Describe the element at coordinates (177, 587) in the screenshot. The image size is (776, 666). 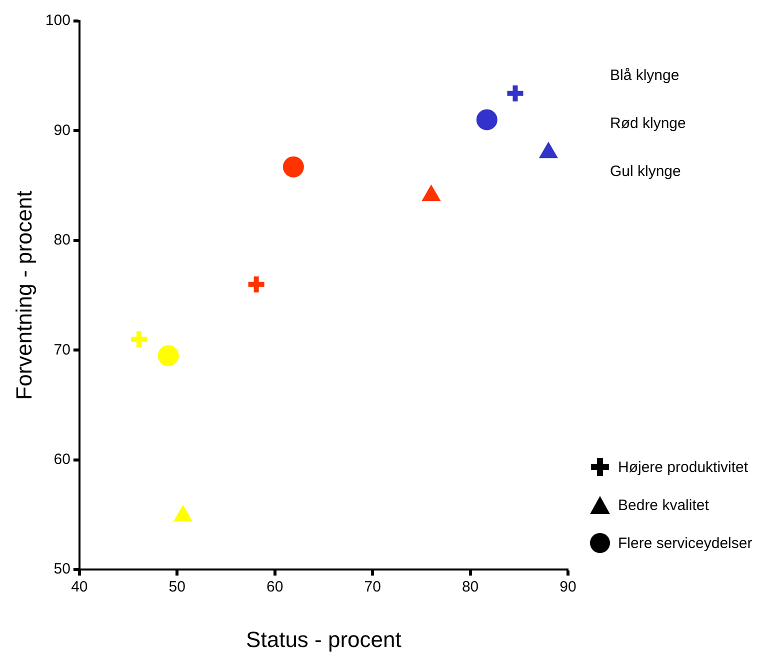
I see `x-tick-label: 50` at that location.